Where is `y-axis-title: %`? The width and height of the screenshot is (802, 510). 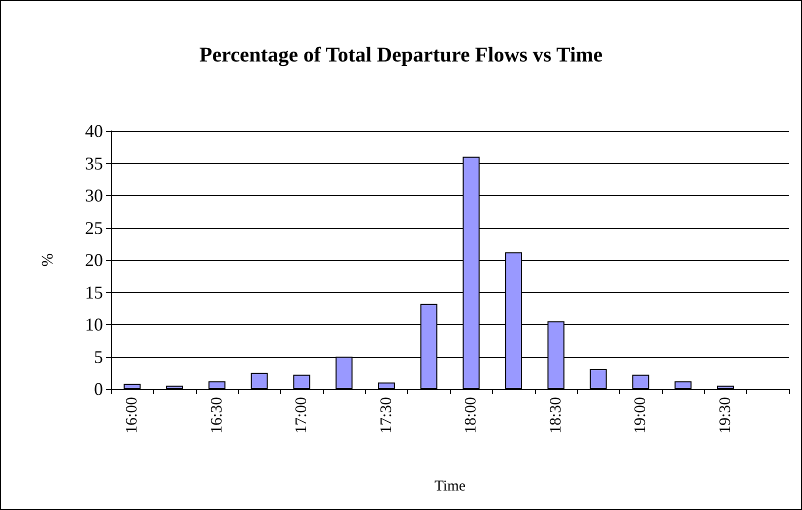
y-axis-title: % is located at coordinates (48, 260).